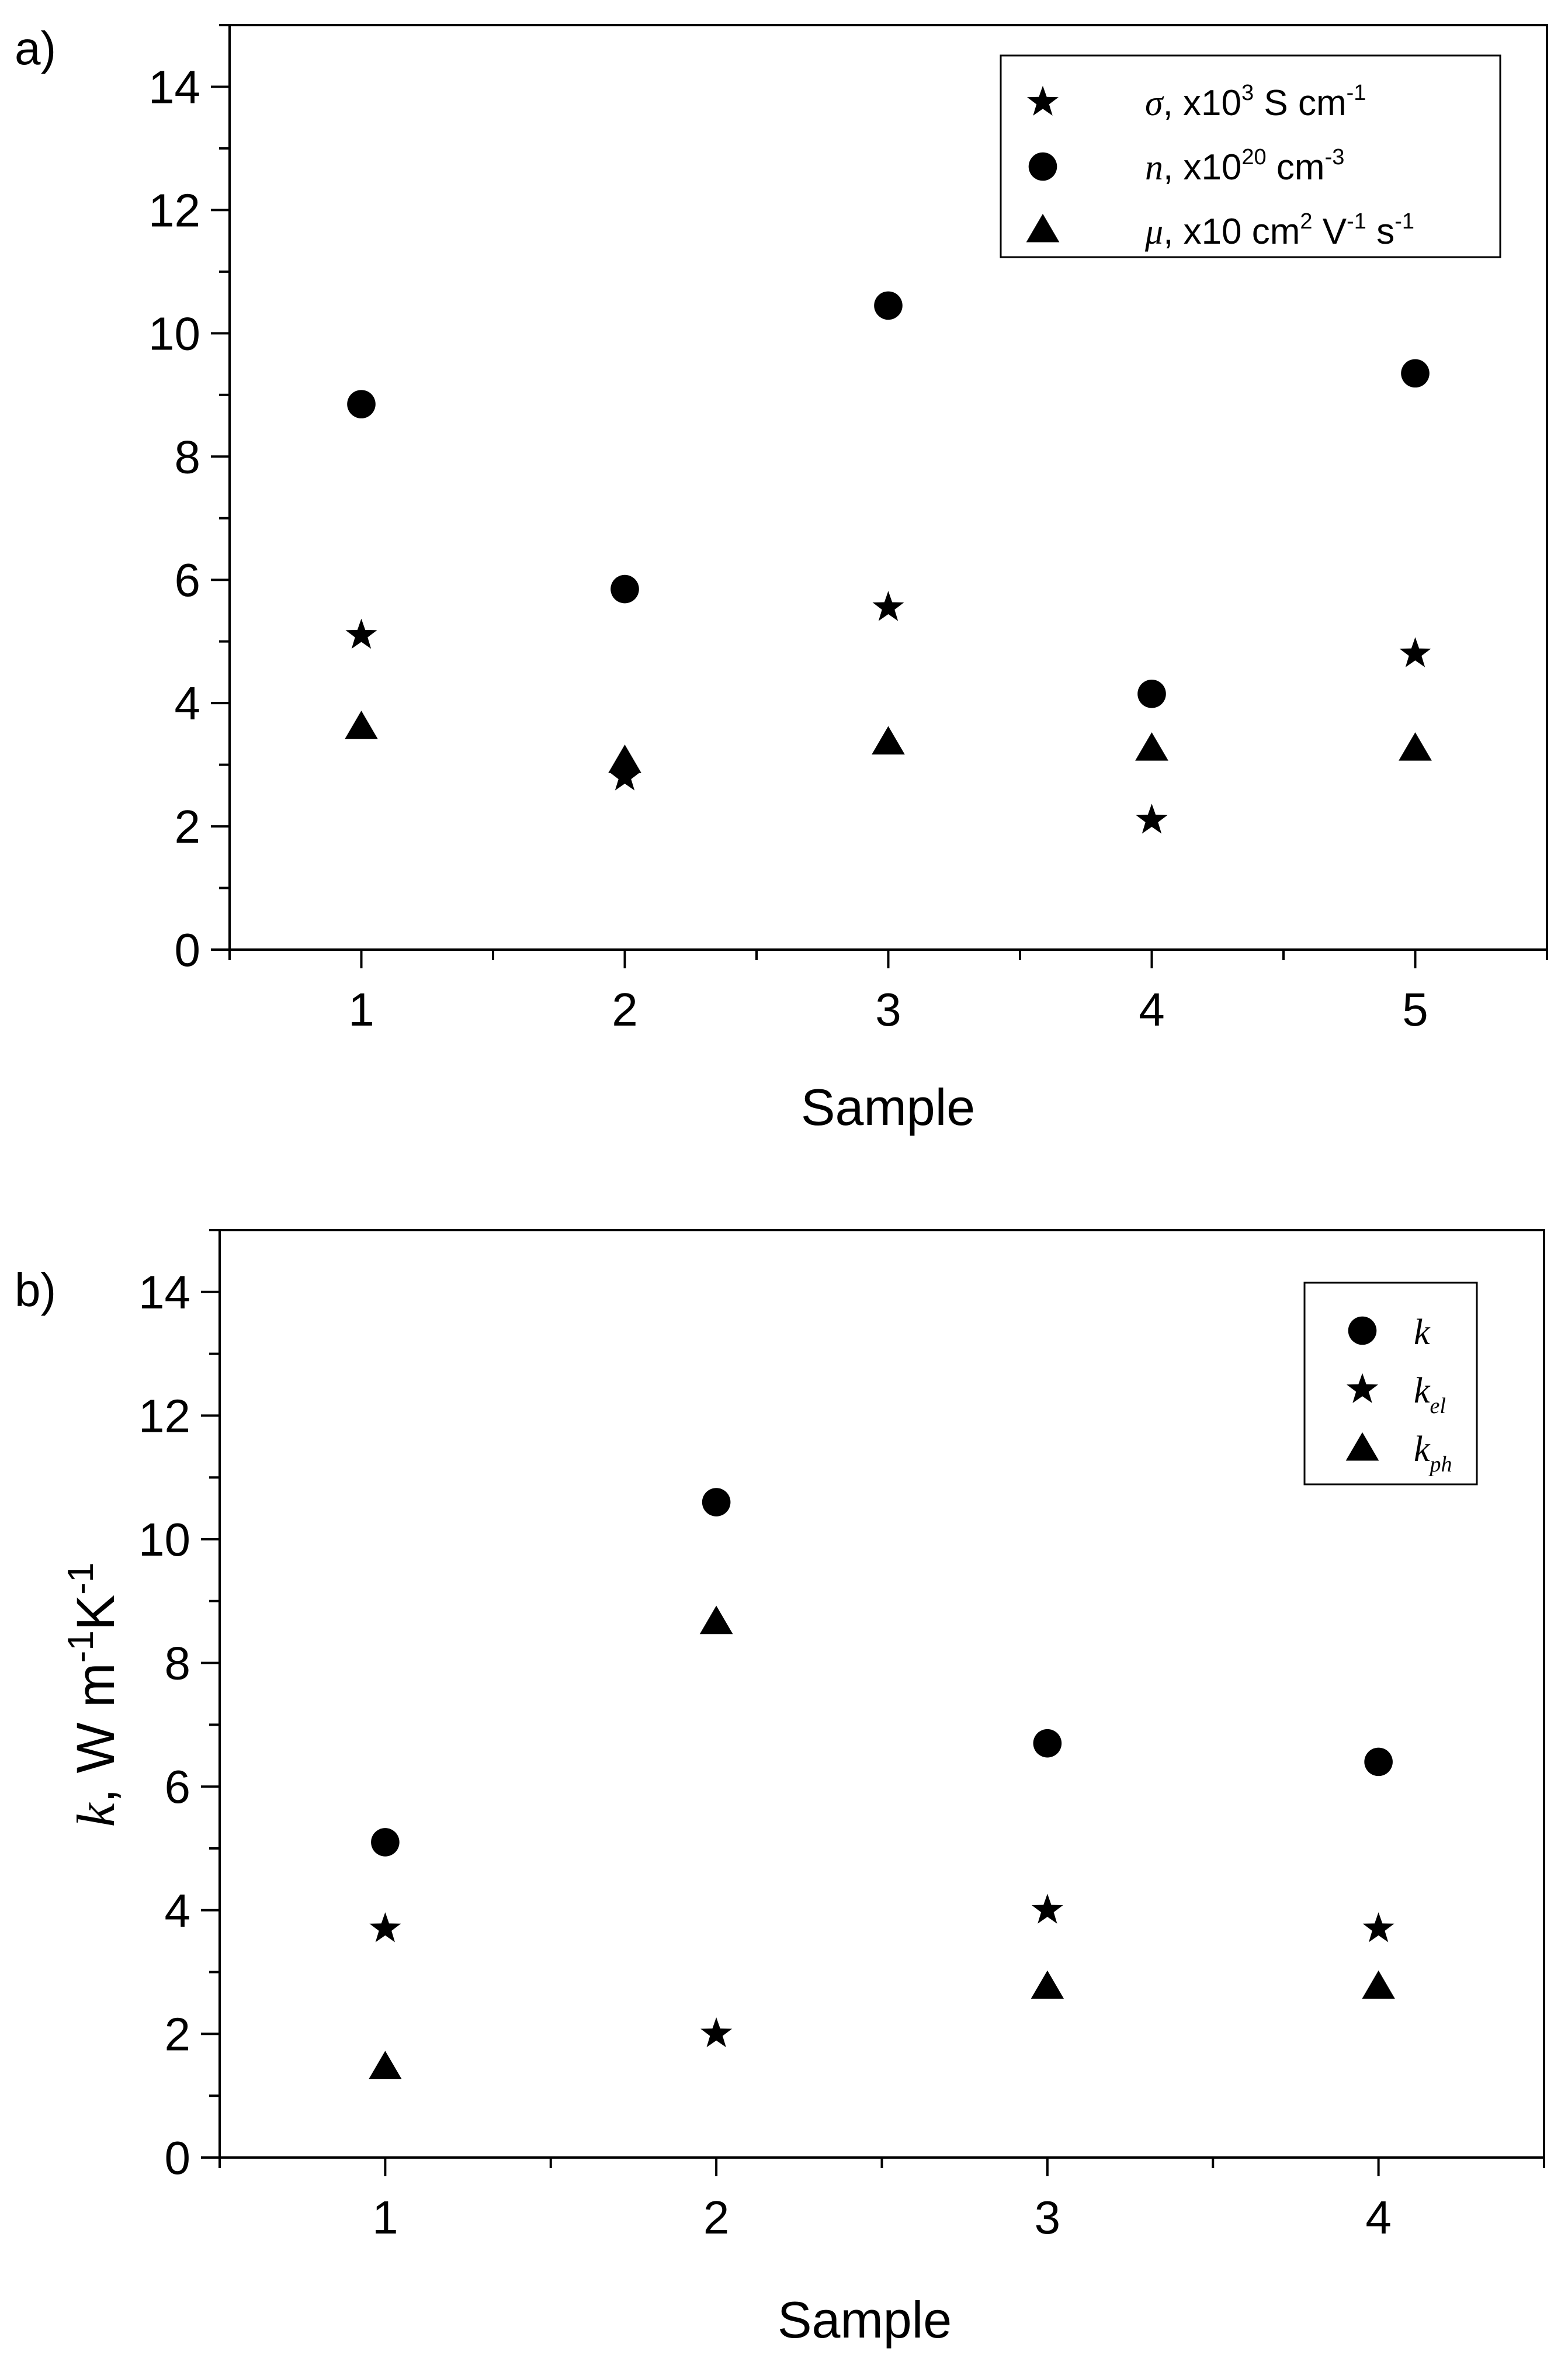 The width and height of the screenshot is (1568, 2365). Describe the element at coordinates (1396, 1394) in the screenshot. I see `legend-item-k-el: kel` at that location.